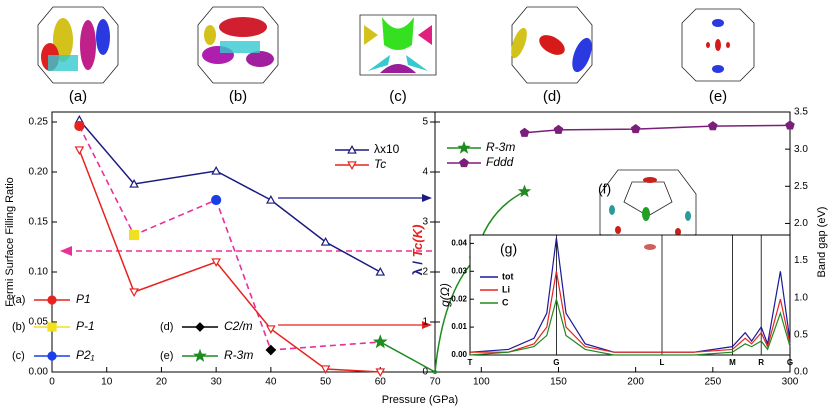 Image resolution: width=831 pixels, height=410 pixels. I want to click on legend-label: λx10, so click(387, 149).